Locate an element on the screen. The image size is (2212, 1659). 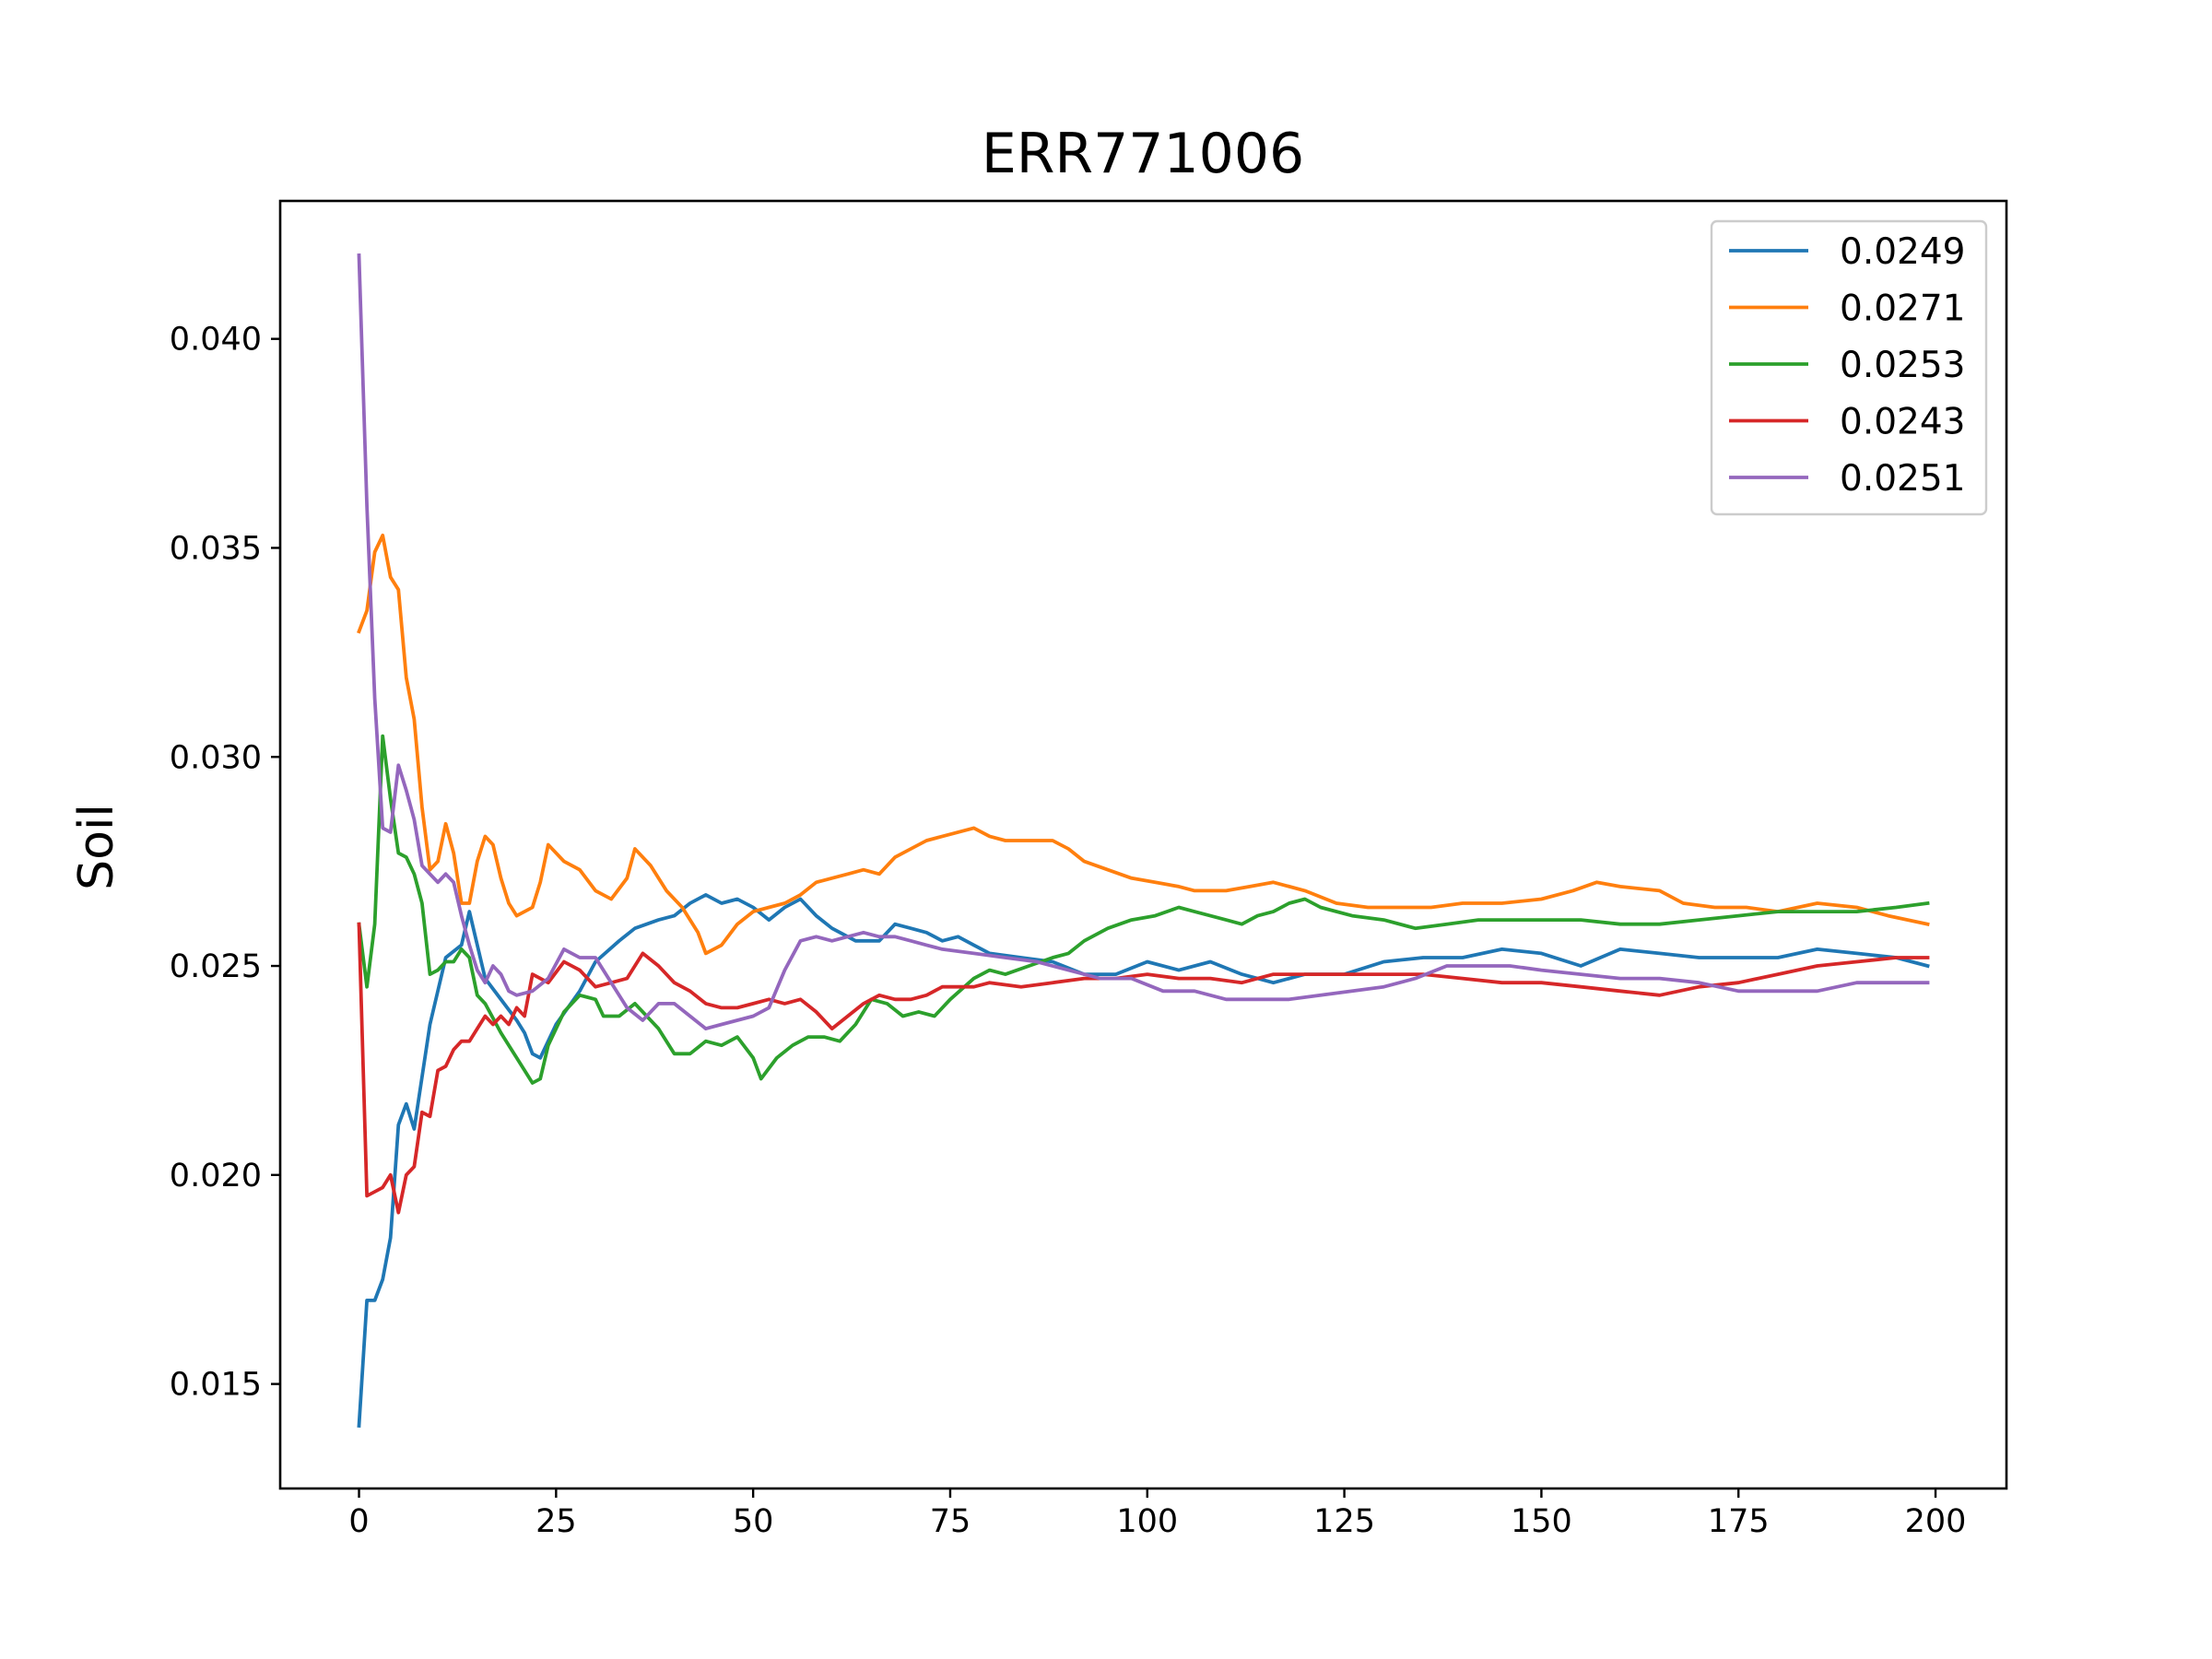
x-tick-label: 25 is located at coordinates (556, 1521).